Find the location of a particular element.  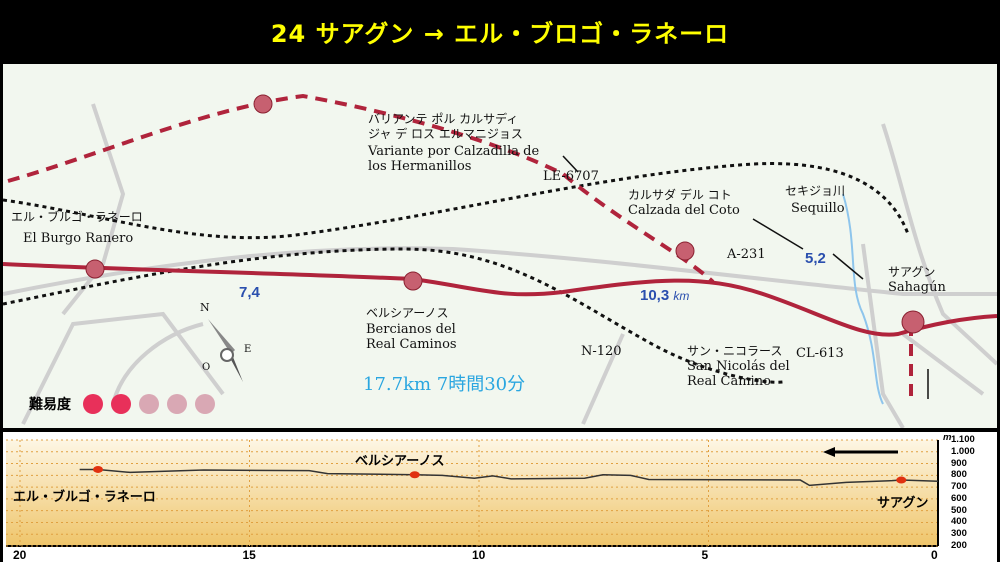

sequillo-label-jp: セキジョ川 is located at coordinates (815, 191).